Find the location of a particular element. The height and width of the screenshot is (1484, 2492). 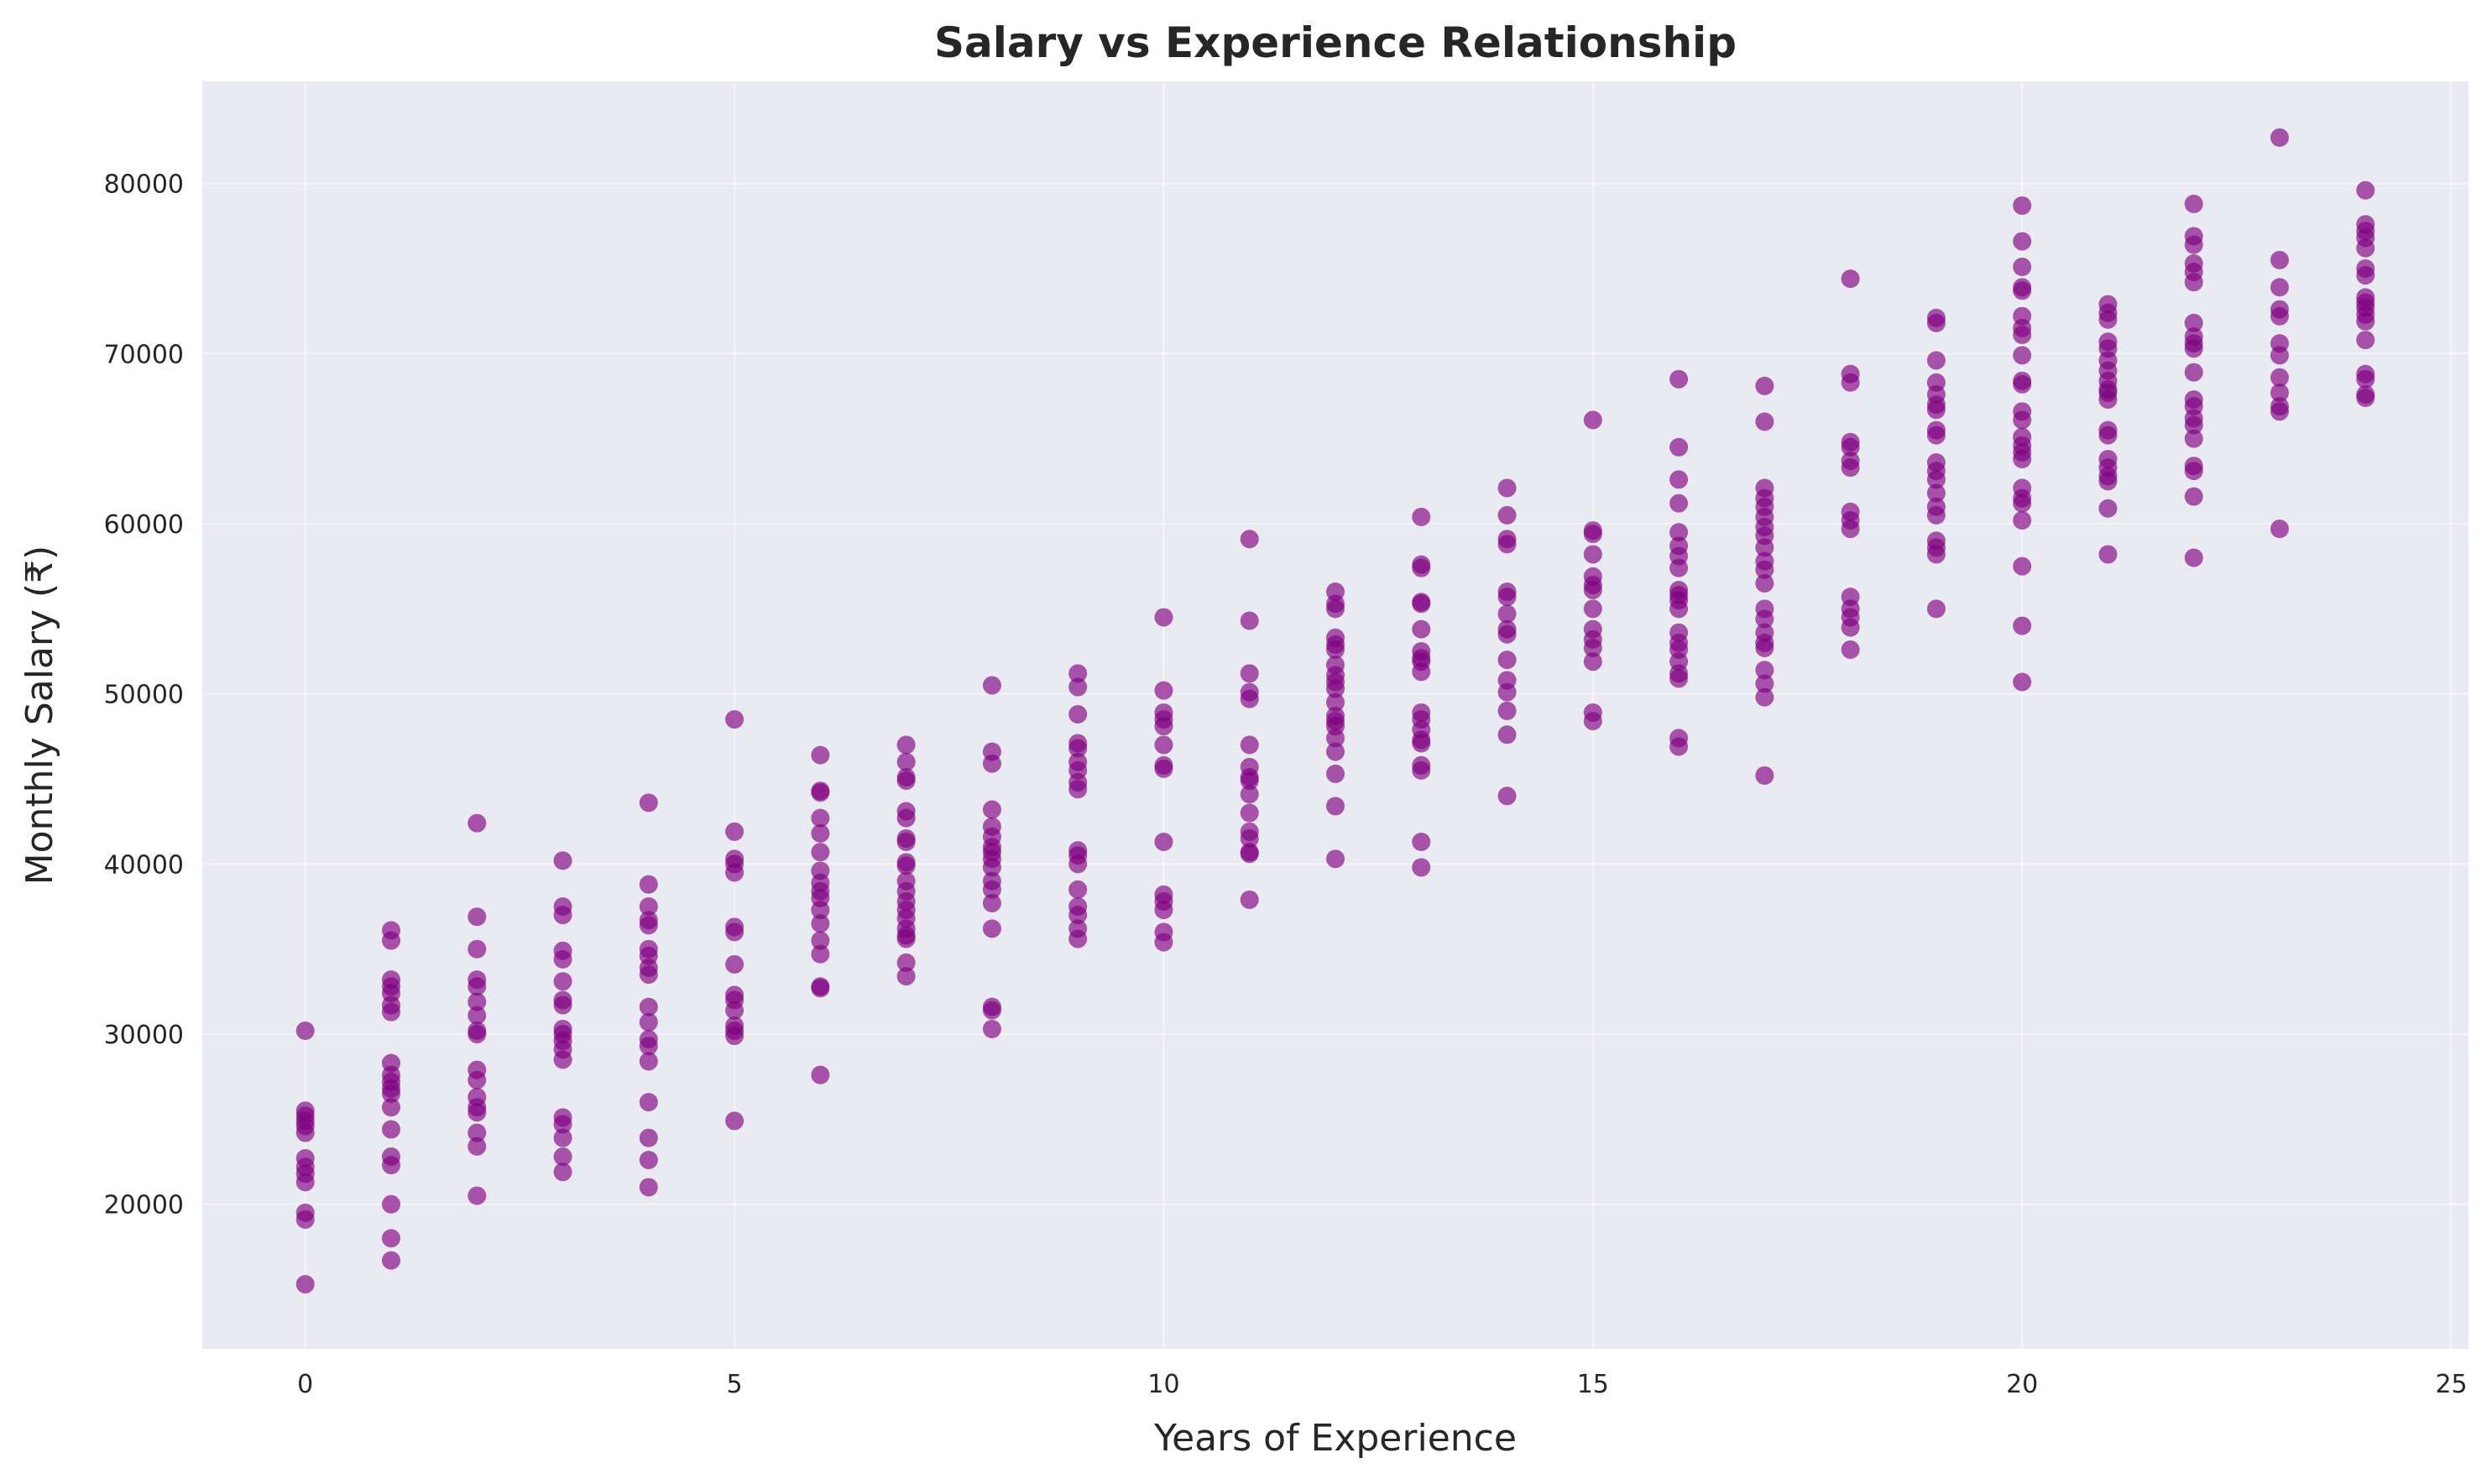

y-tick-label: 70000 is located at coordinates (144, 354).